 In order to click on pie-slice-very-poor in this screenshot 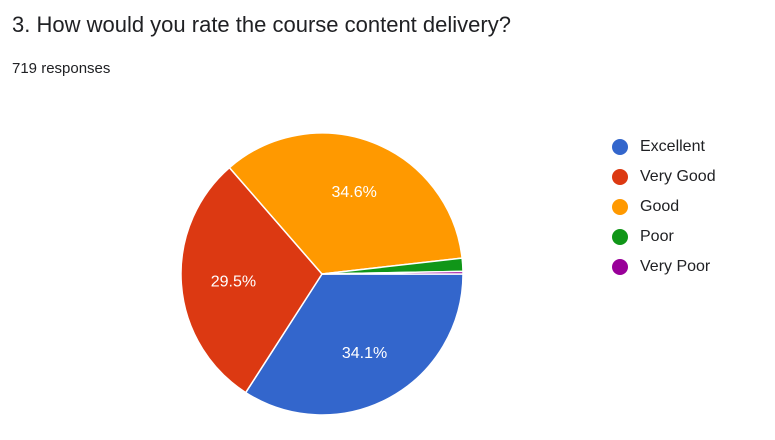, I will do `click(392, 272)`.